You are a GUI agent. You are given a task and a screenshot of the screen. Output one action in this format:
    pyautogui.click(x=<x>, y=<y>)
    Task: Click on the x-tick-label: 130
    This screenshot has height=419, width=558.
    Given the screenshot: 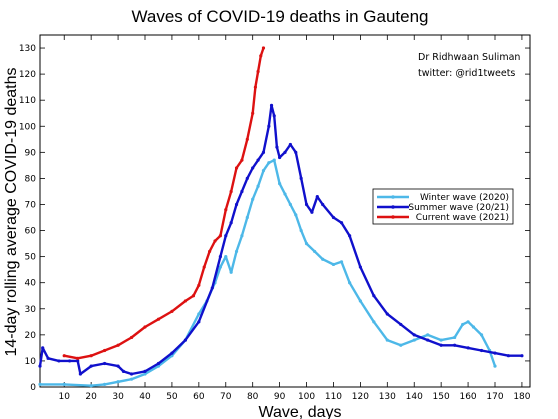 What is the action you would take?
    pyautogui.click(x=387, y=397)
    